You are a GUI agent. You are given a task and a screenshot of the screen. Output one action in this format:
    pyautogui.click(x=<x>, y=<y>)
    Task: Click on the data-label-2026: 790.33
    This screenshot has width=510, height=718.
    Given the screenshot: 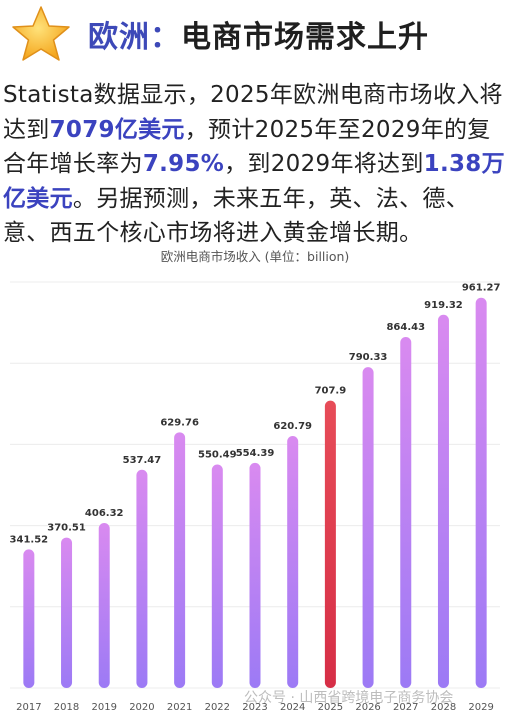 What is the action you would take?
    pyautogui.click(x=368, y=357)
    